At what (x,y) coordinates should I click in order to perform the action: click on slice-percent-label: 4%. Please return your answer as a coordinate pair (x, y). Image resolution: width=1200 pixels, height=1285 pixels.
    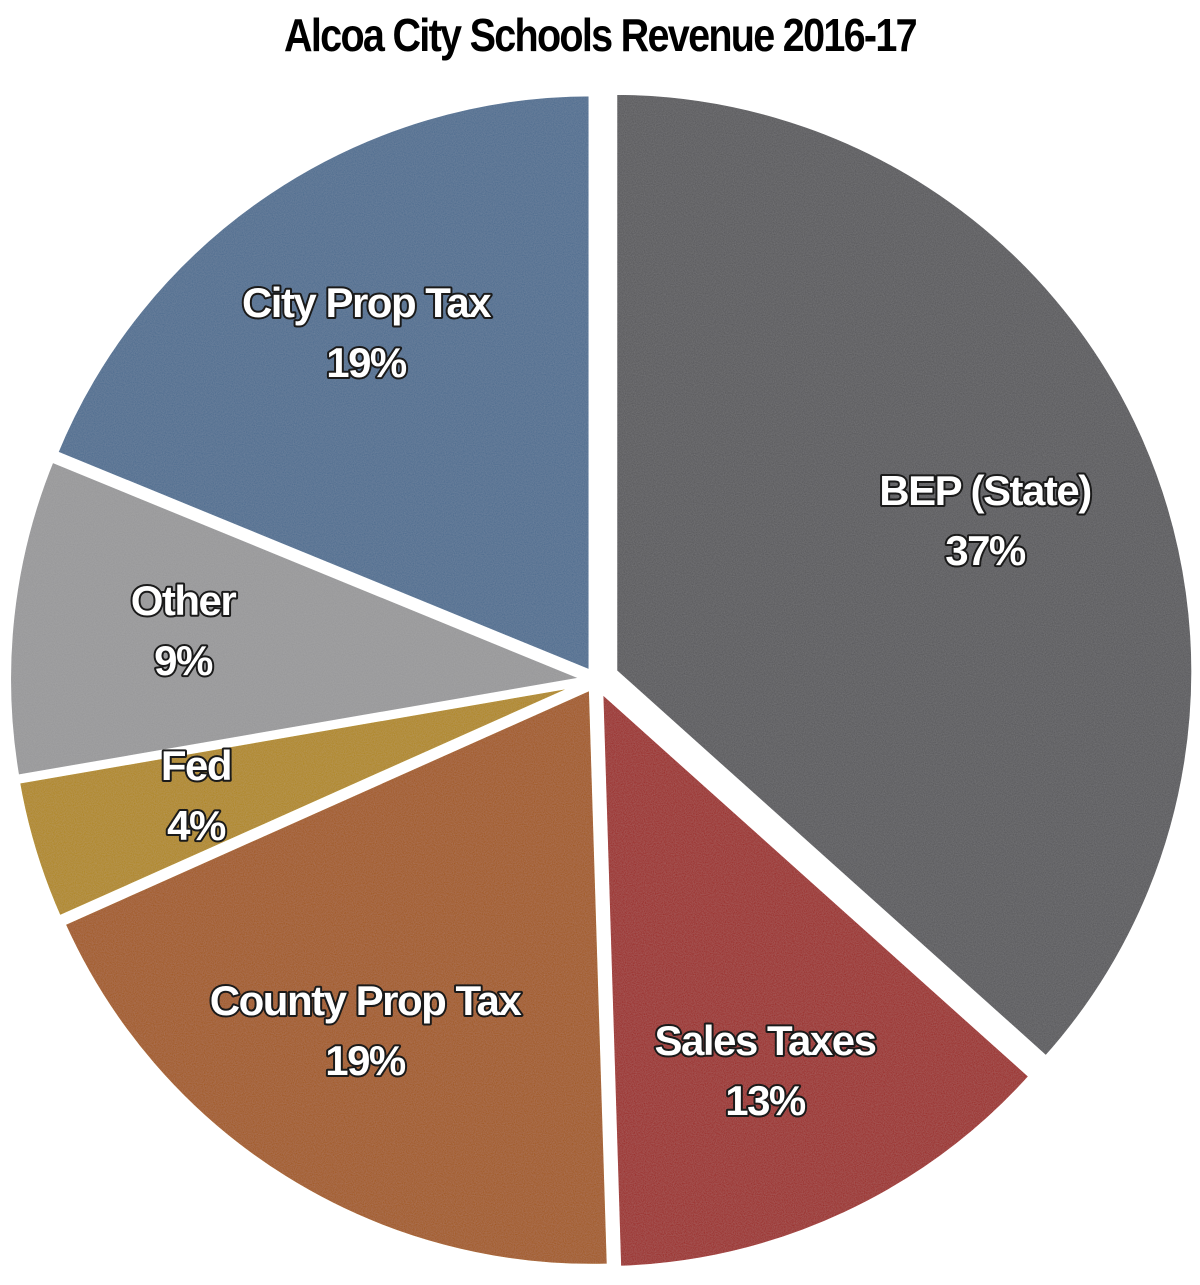
    Looking at the image, I should click on (196, 825).